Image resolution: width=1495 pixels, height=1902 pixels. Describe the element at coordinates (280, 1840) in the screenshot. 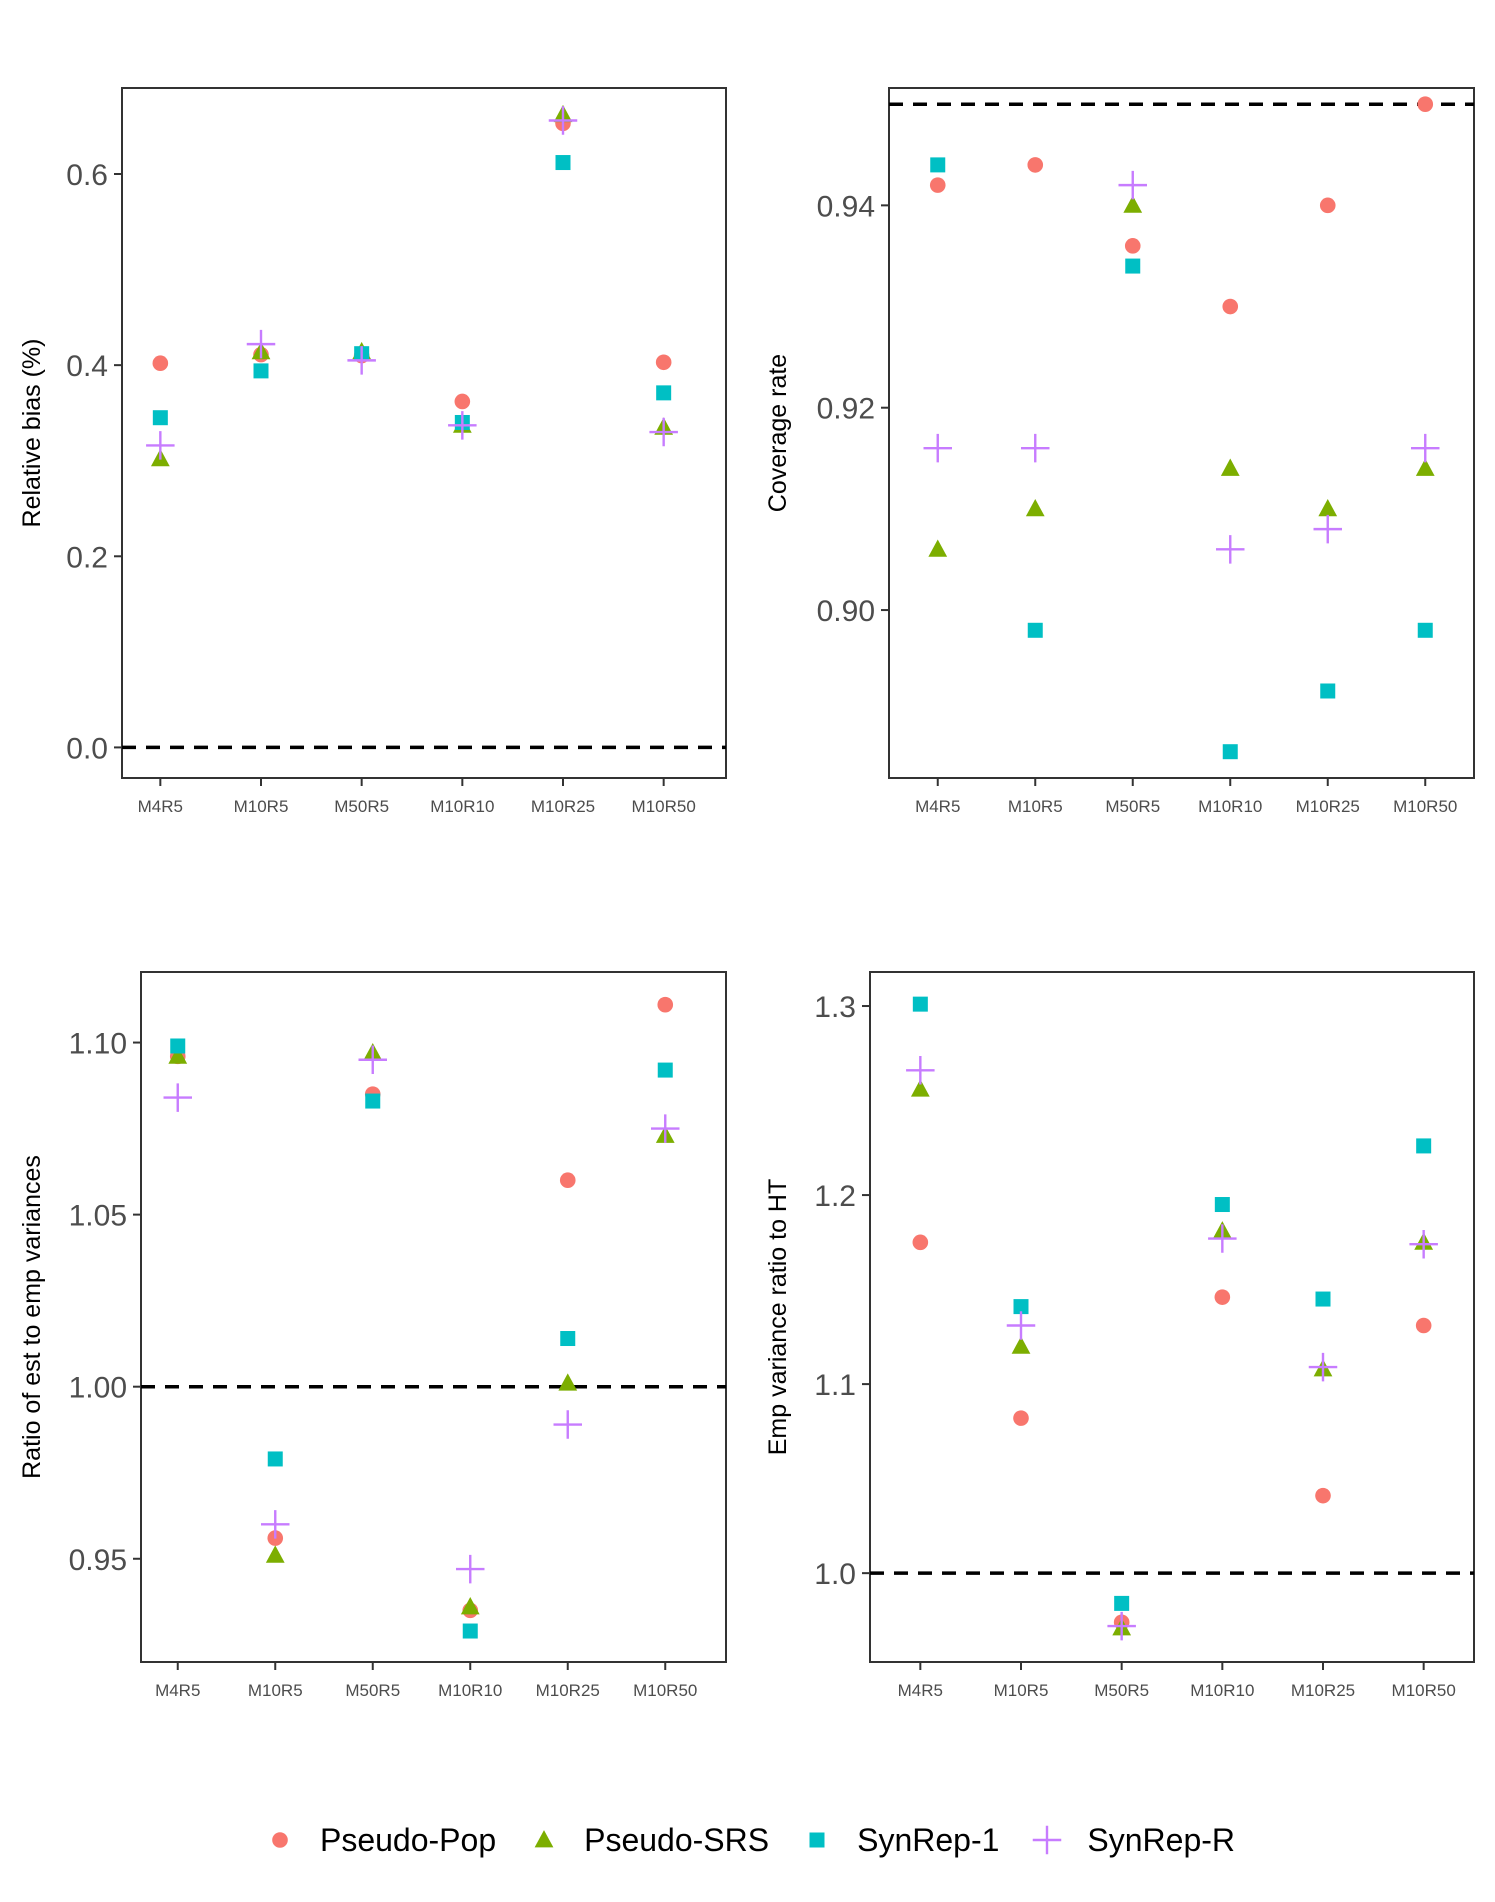

I see `legend-marker-pseudo-pop` at that location.